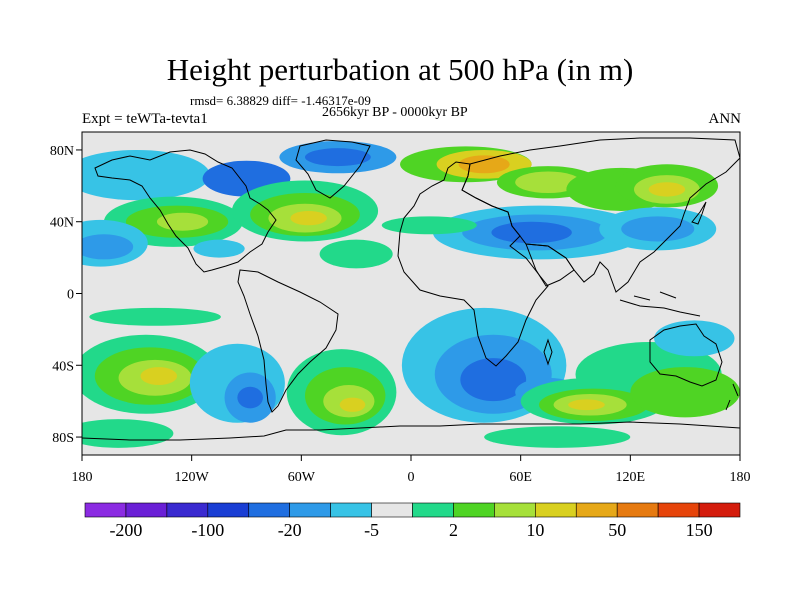 This screenshot has height=600, width=800. I want to click on colorbar-label: 150, so click(699, 530).